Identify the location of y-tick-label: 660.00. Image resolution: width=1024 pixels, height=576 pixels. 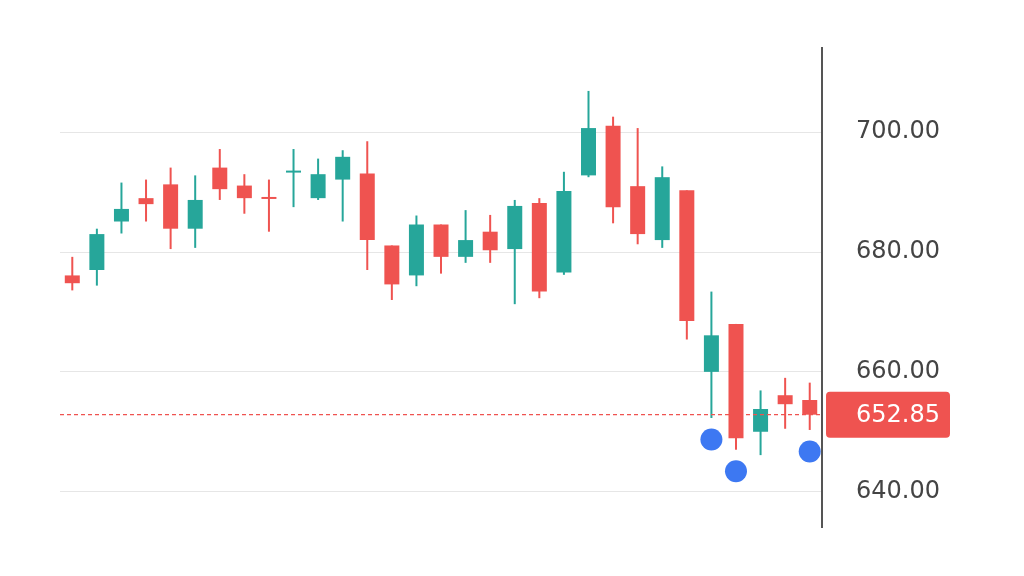
(898, 370).